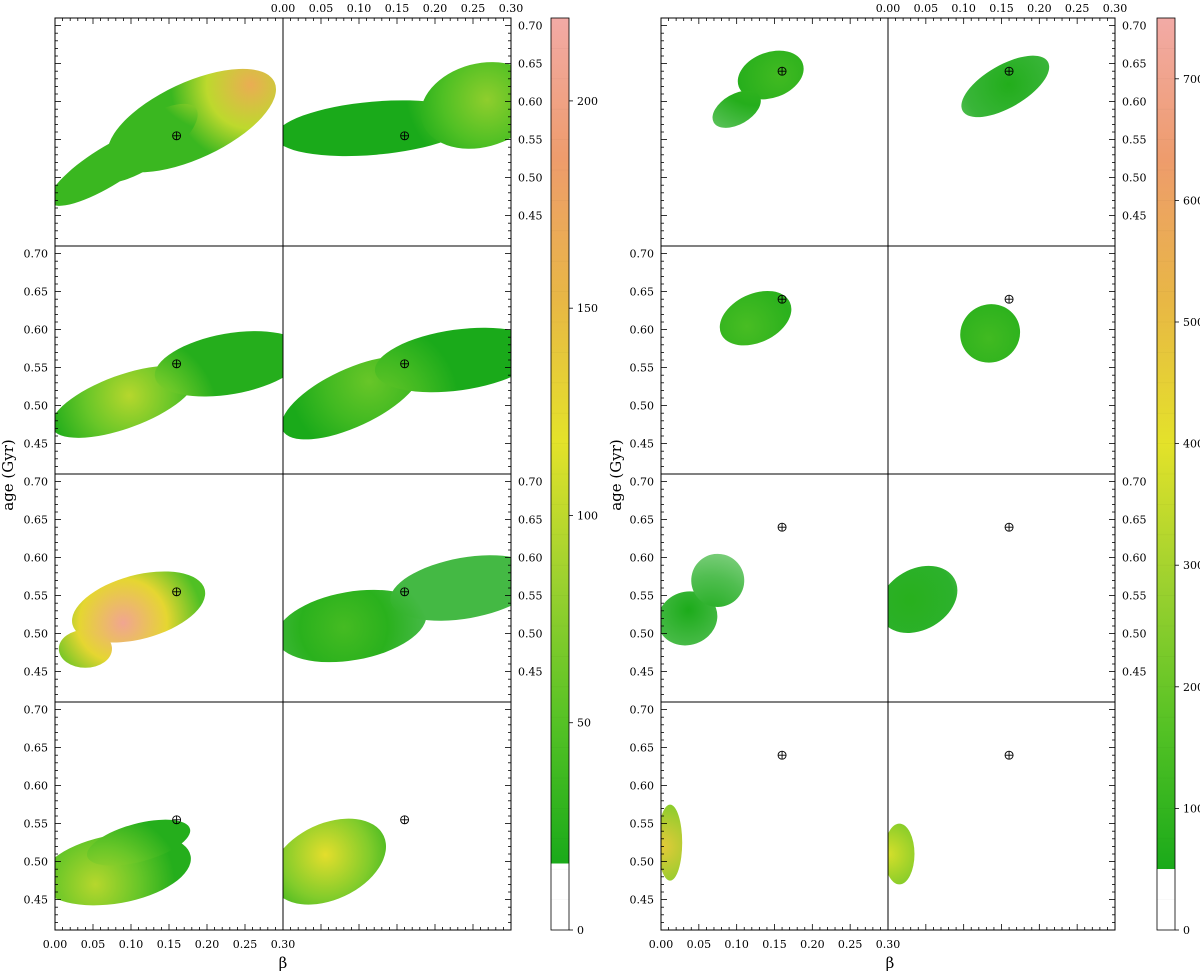  I want to click on colorbar-tick-label: 50, so click(584, 723).